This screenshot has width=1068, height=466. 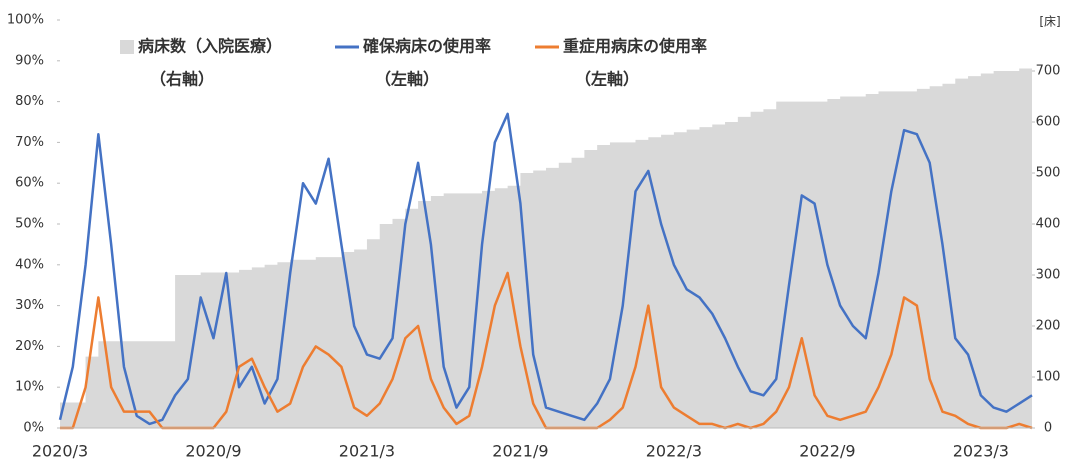 I want to click on y-tick-label: 50%, so click(x=29, y=224).